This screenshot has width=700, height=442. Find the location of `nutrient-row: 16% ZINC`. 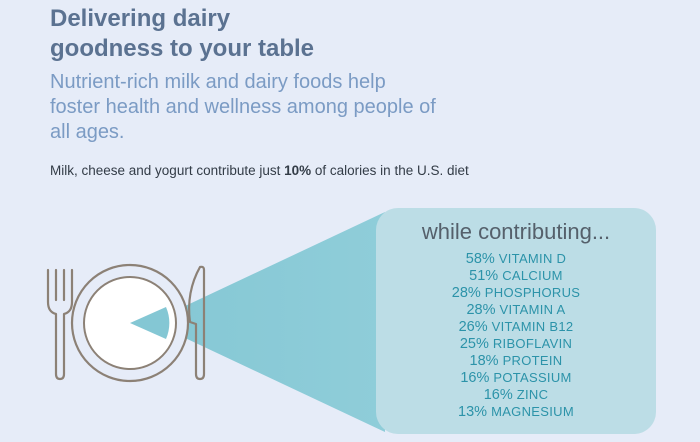

nutrient-row: 16% ZINC is located at coordinates (516, 394).